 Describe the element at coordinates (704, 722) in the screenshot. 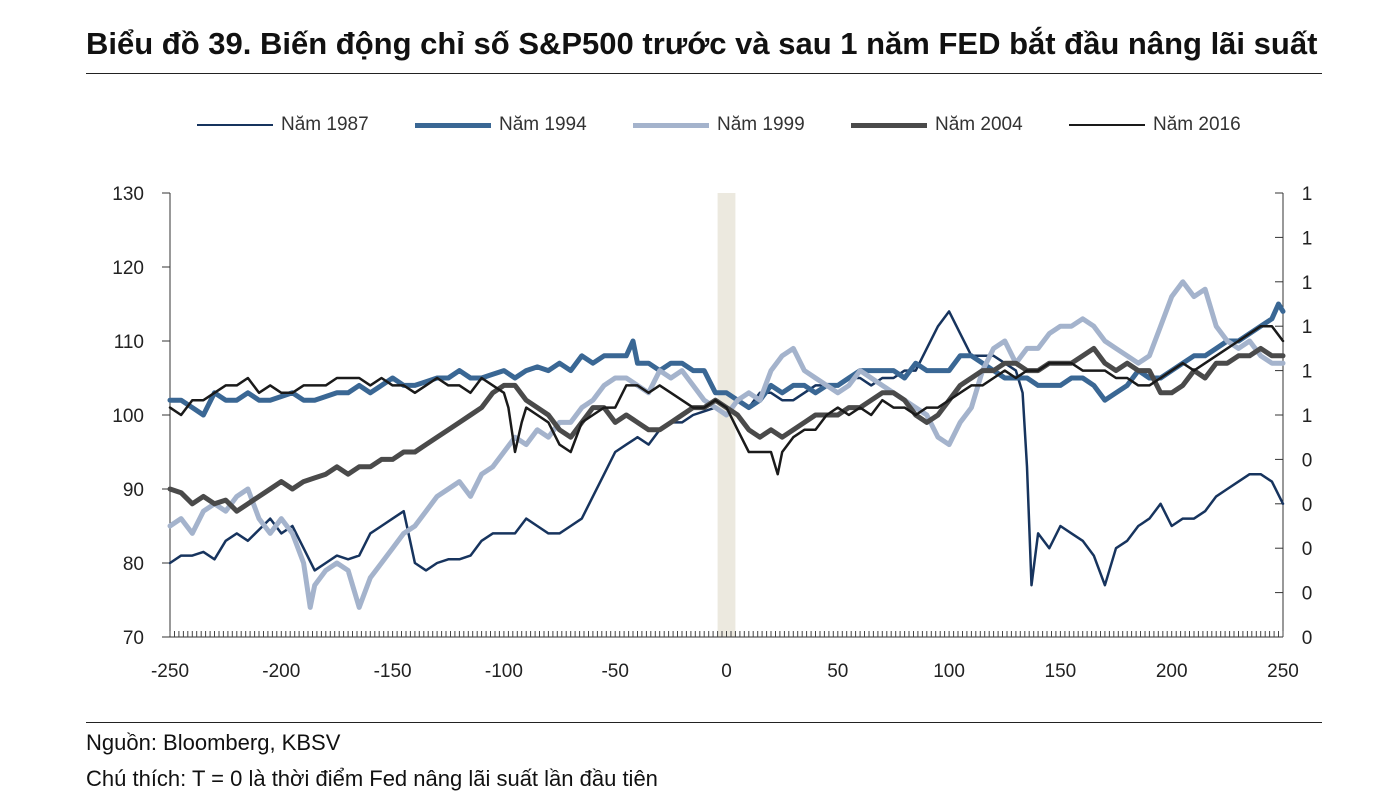

I see `footer-divider` at that location.